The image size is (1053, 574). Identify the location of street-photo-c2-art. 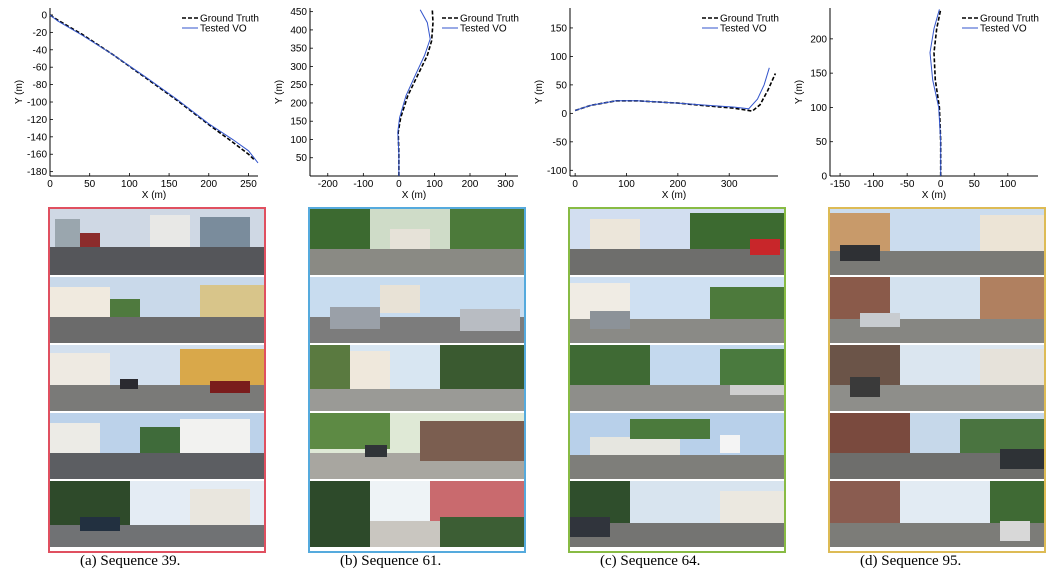
(677, 310).